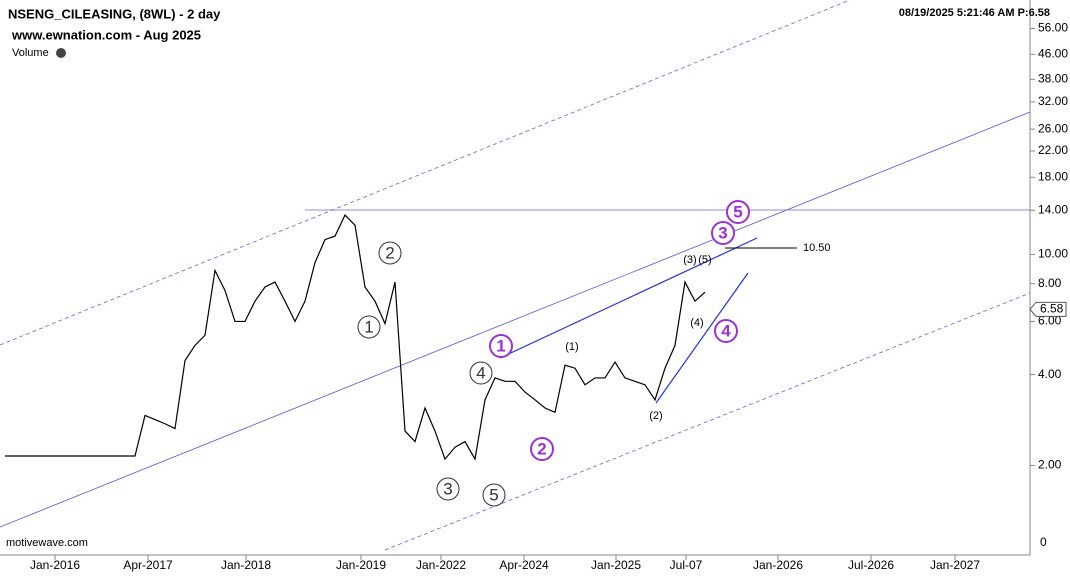 This screenshot has height=577, width=1070. Describe the element at coordinates (1053, 128) in the screenshot. I see `y-tick-label: 26.00` at that location.